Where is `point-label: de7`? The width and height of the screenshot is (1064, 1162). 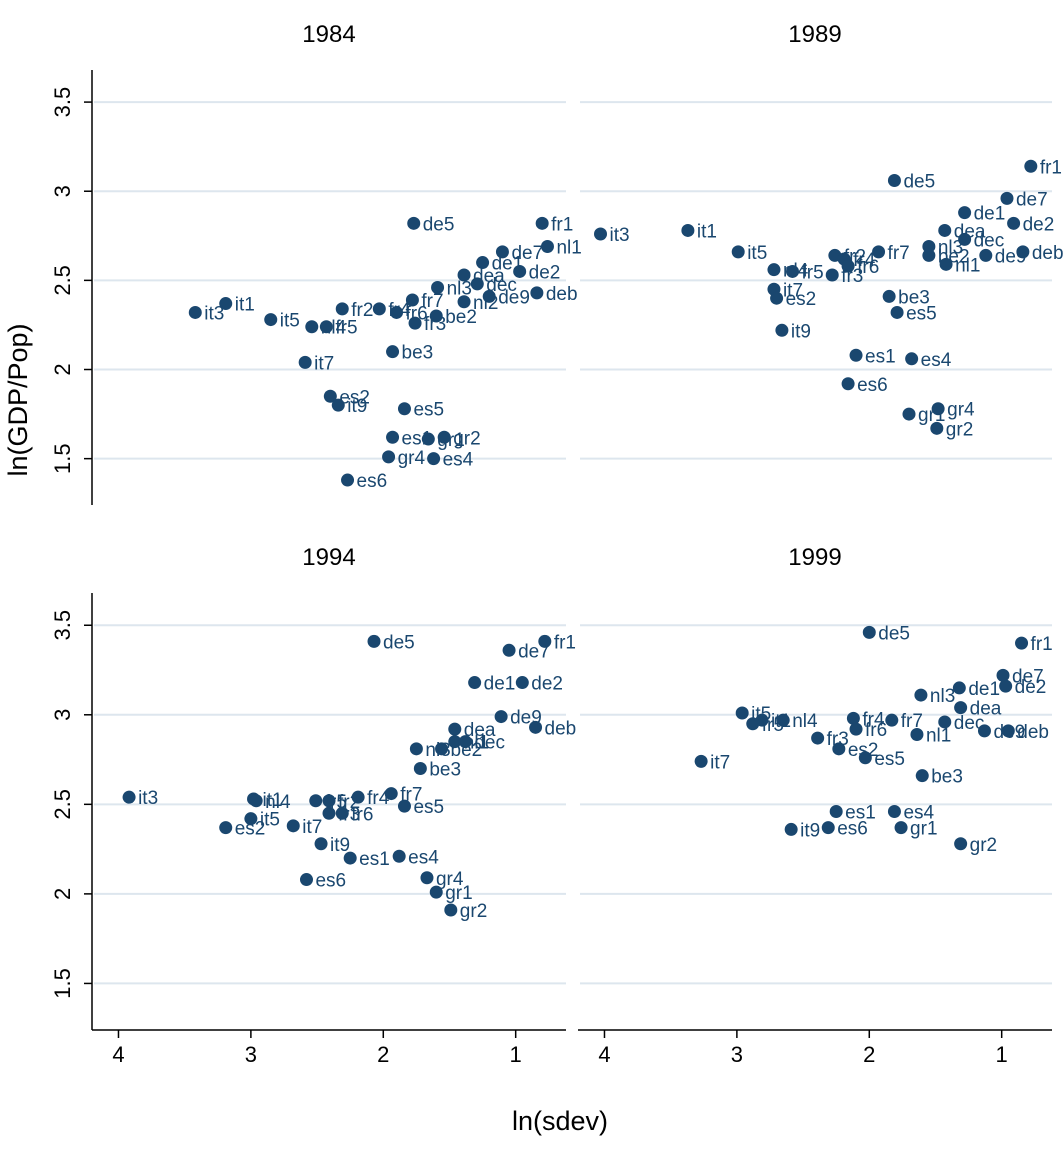 point-label: de7 is located at coordinates (1032, 199).